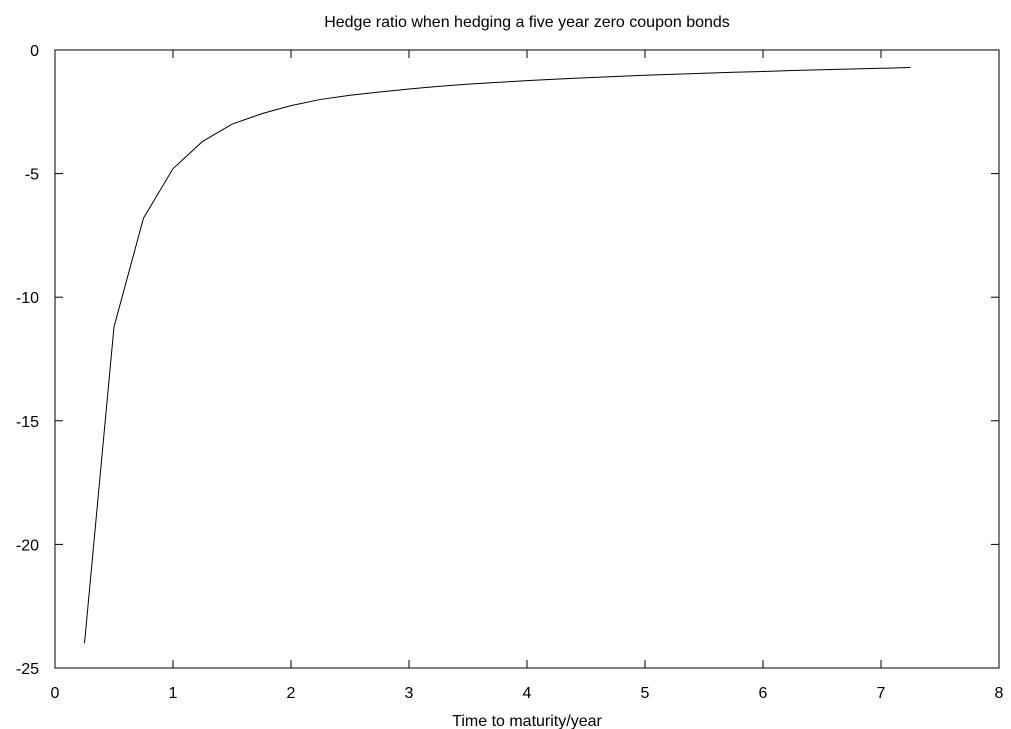 The image size is (1011, 729). I want to click on x-tick-label: 2, so click(291, 693).